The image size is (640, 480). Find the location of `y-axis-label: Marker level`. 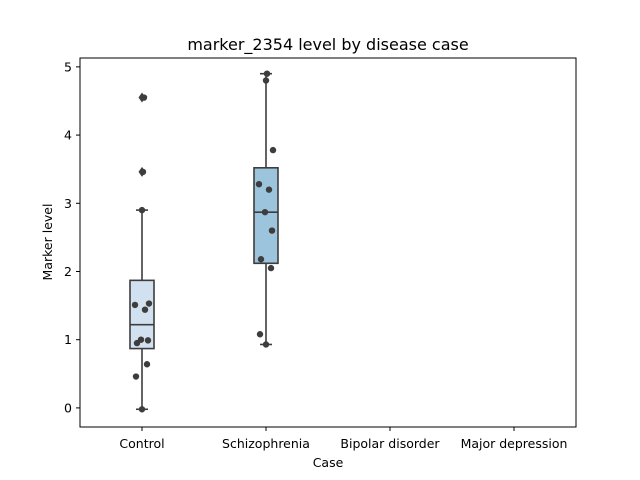

y-axis-label: Marker level is located at coordinates (47, 242).